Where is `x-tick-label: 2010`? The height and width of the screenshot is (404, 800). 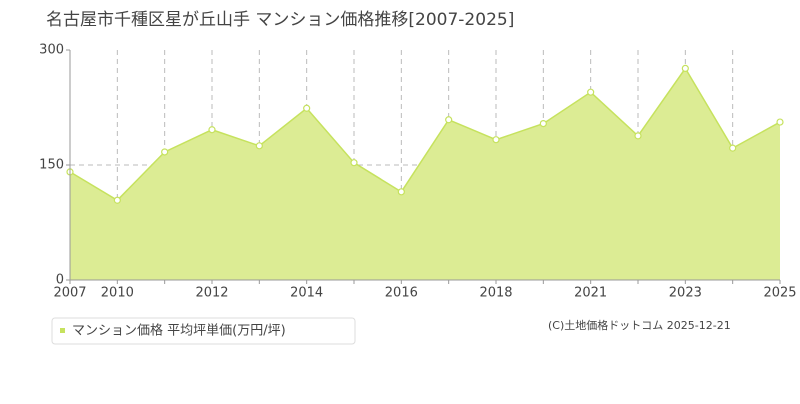 x-tick-label: 2010 is located at coordinates (117, 293).